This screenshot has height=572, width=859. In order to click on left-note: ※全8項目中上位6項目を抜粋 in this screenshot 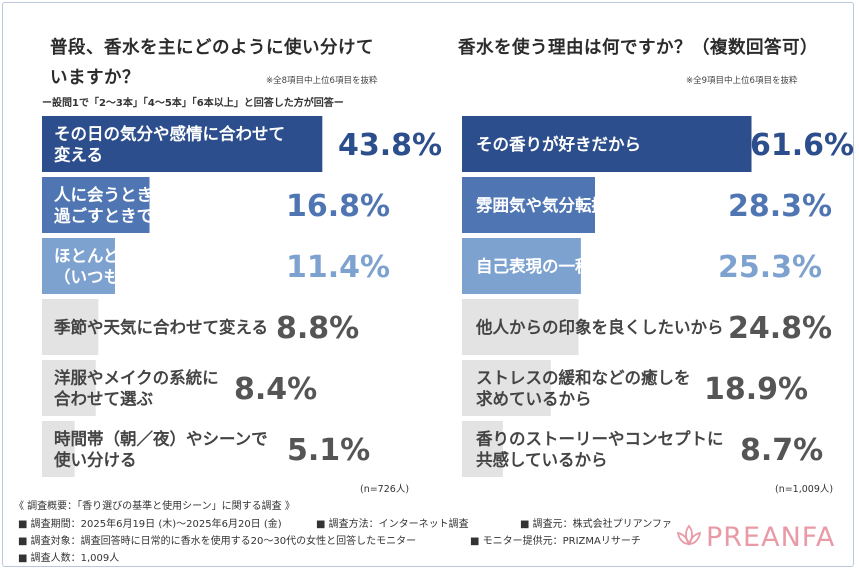, I will do `click(322, 81)`.